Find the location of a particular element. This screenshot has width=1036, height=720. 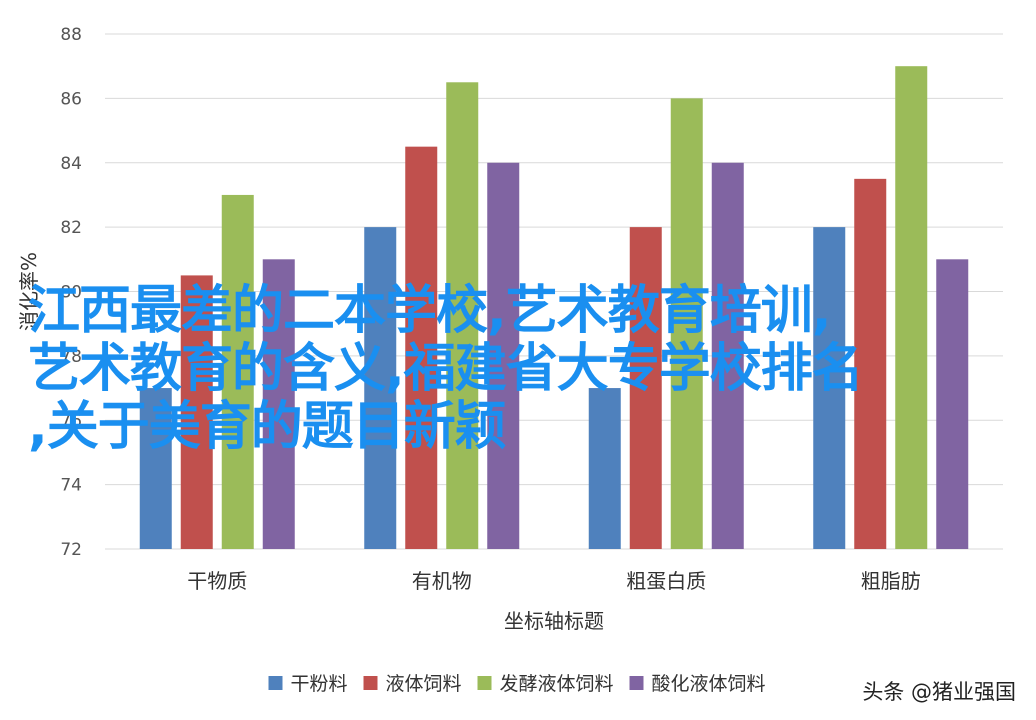

category-label: 干物质 is located at coordinates (217, 581).